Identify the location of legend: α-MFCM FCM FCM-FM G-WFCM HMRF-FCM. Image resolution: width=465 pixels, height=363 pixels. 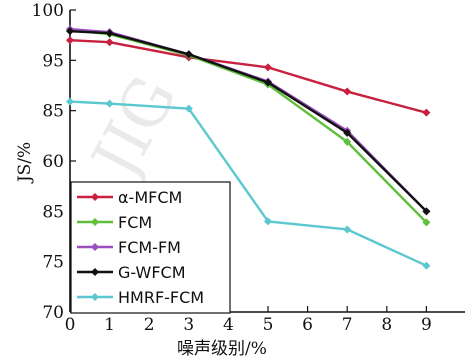
(150, 247).